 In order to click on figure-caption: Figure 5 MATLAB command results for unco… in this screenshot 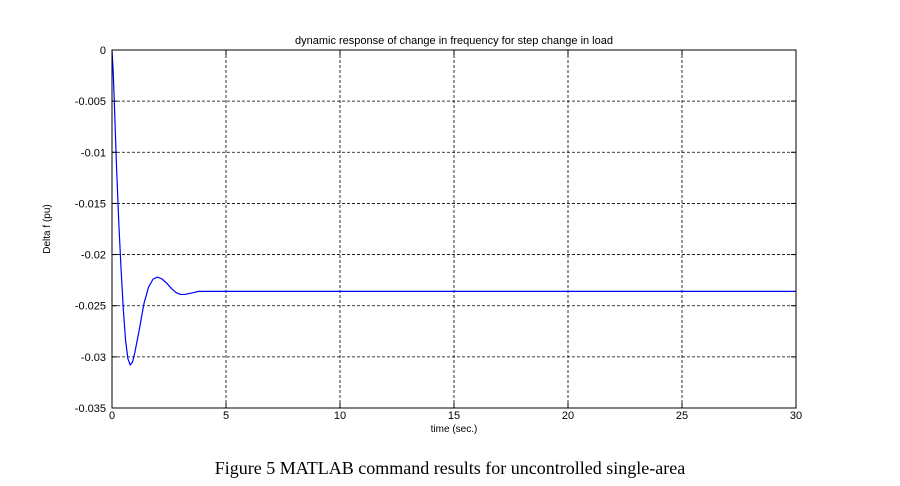, I will do `click(450, 468)`.